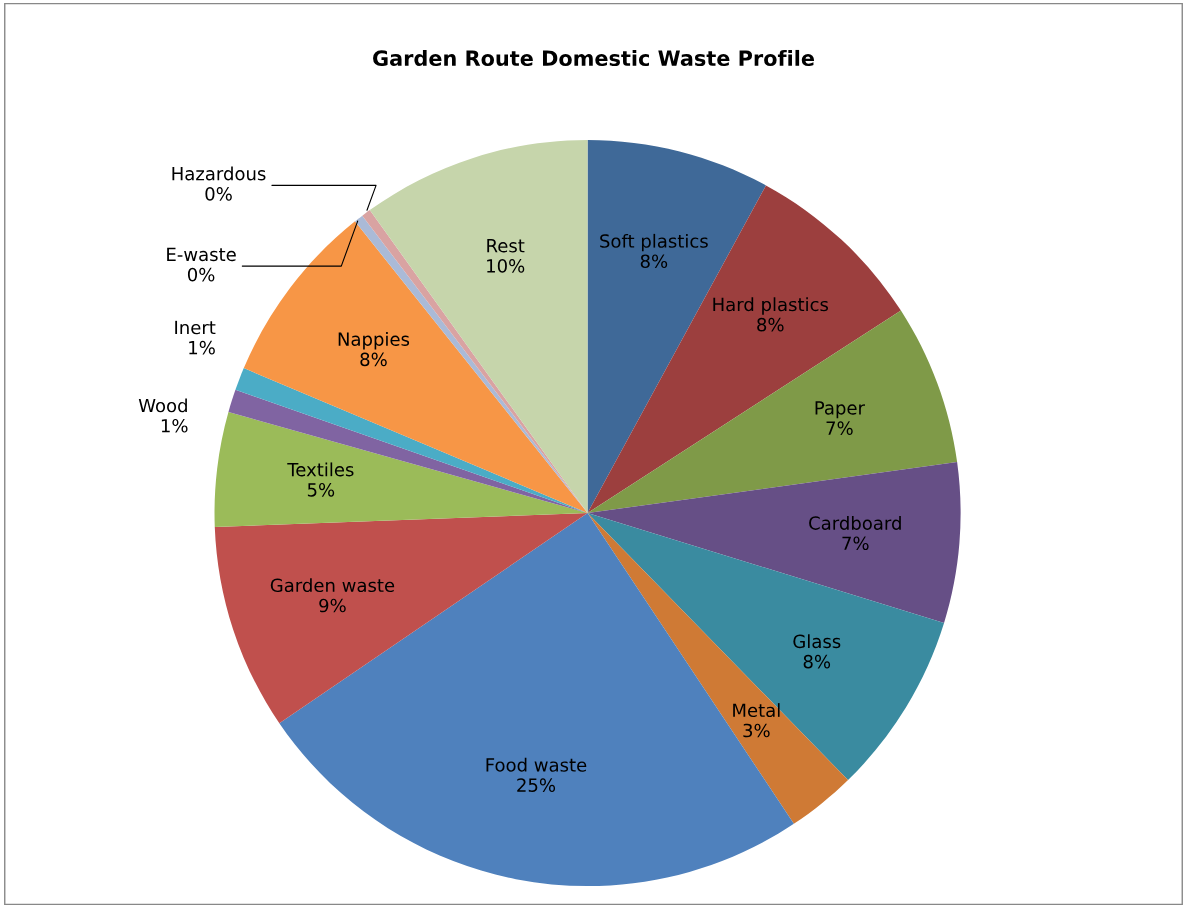  Describe the element at coordinates (771, 306) in the screenshot. I see `slice-label: Hard plastics` at that location.